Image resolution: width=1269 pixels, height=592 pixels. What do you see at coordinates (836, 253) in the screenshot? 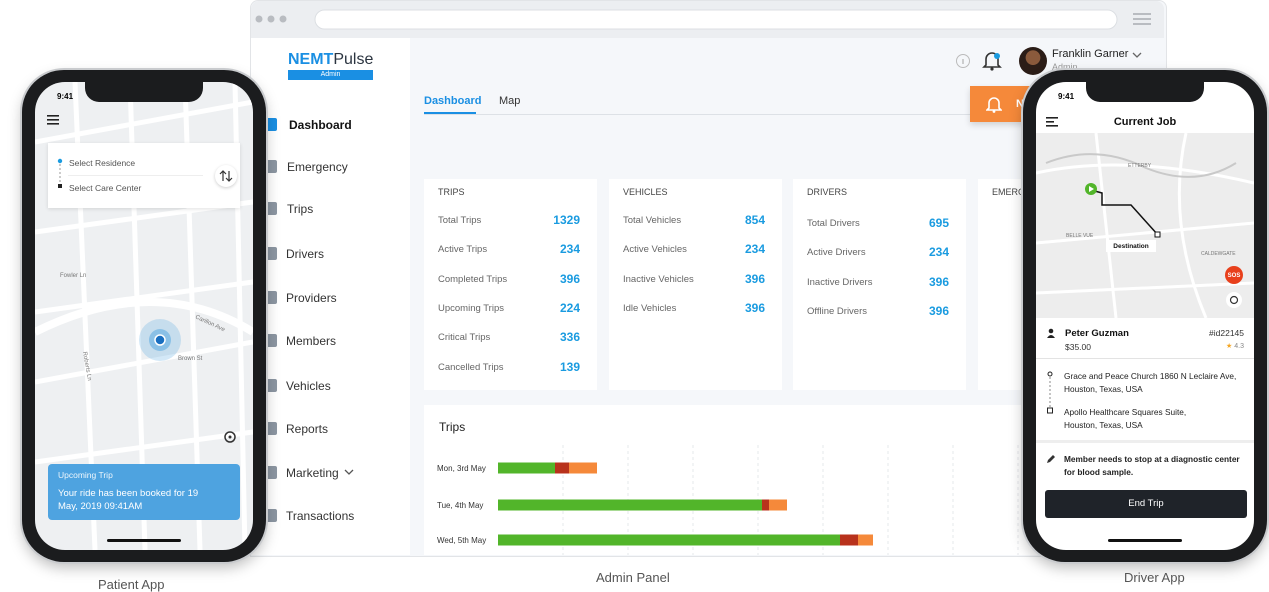
I see `stat-label: Active Drivers` at bounding box center [836, 253].